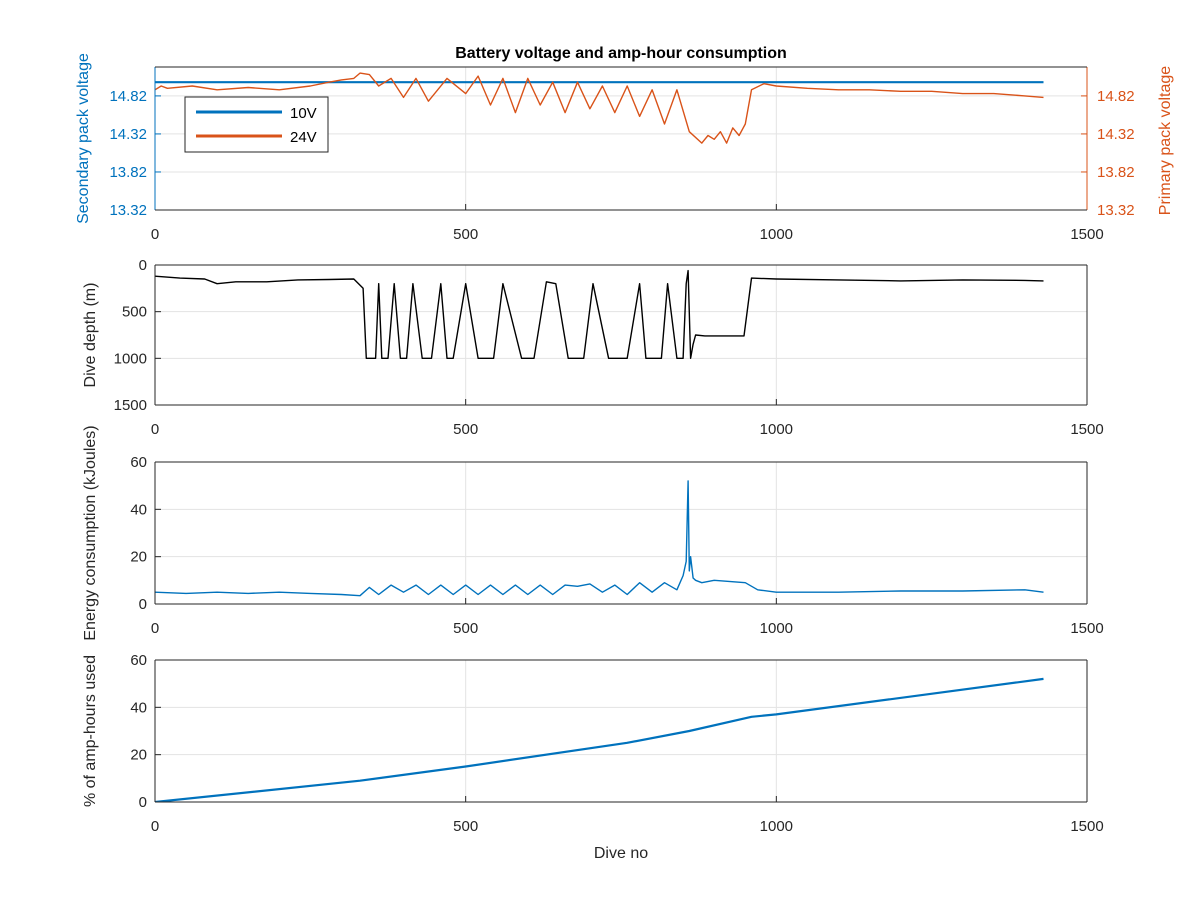 The image size is (1200, 900). What do you see at coordinates (303, 137) in the screenshot?
I see `legend-label: 24V` at bounding box center [303, 137].